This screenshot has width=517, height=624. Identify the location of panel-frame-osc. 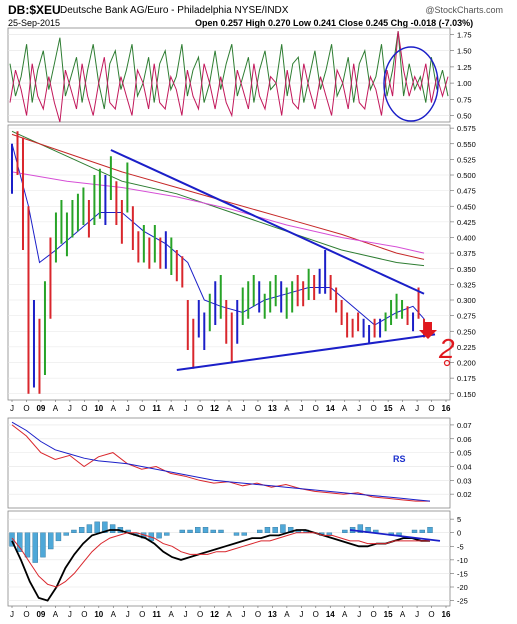
(229, 75).